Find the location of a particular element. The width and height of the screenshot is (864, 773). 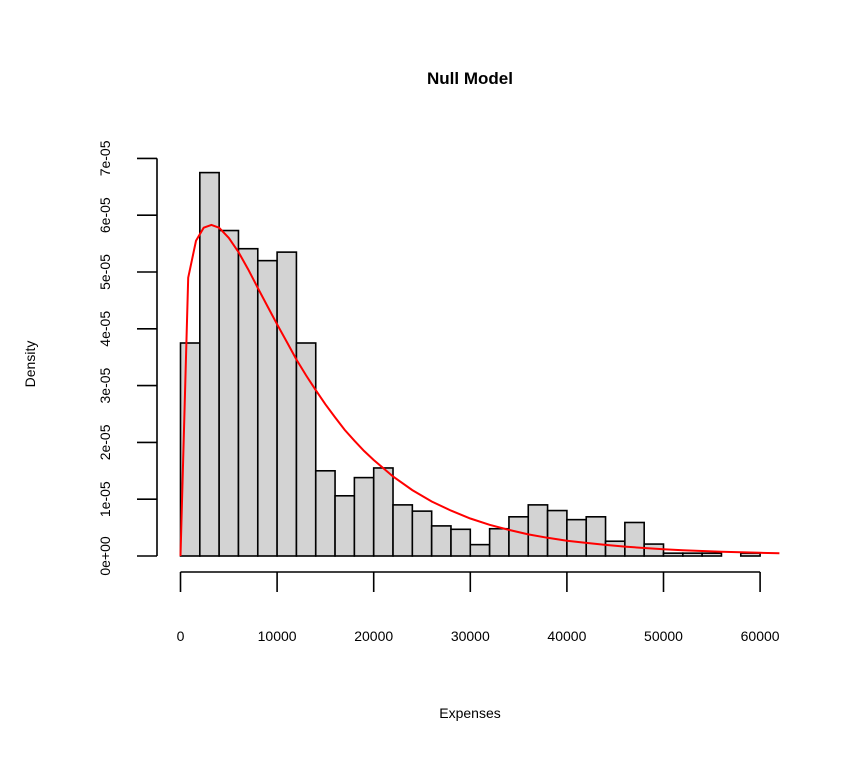

x-tick-label: 60000 is located at coordinates (760, 636).